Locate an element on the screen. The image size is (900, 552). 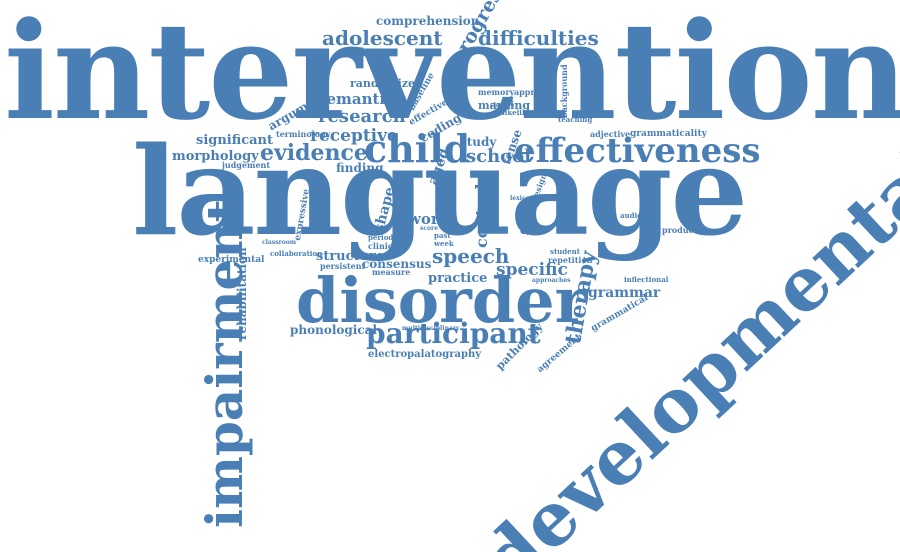
word-adjective: adjective is located at coordinates (610, 134).